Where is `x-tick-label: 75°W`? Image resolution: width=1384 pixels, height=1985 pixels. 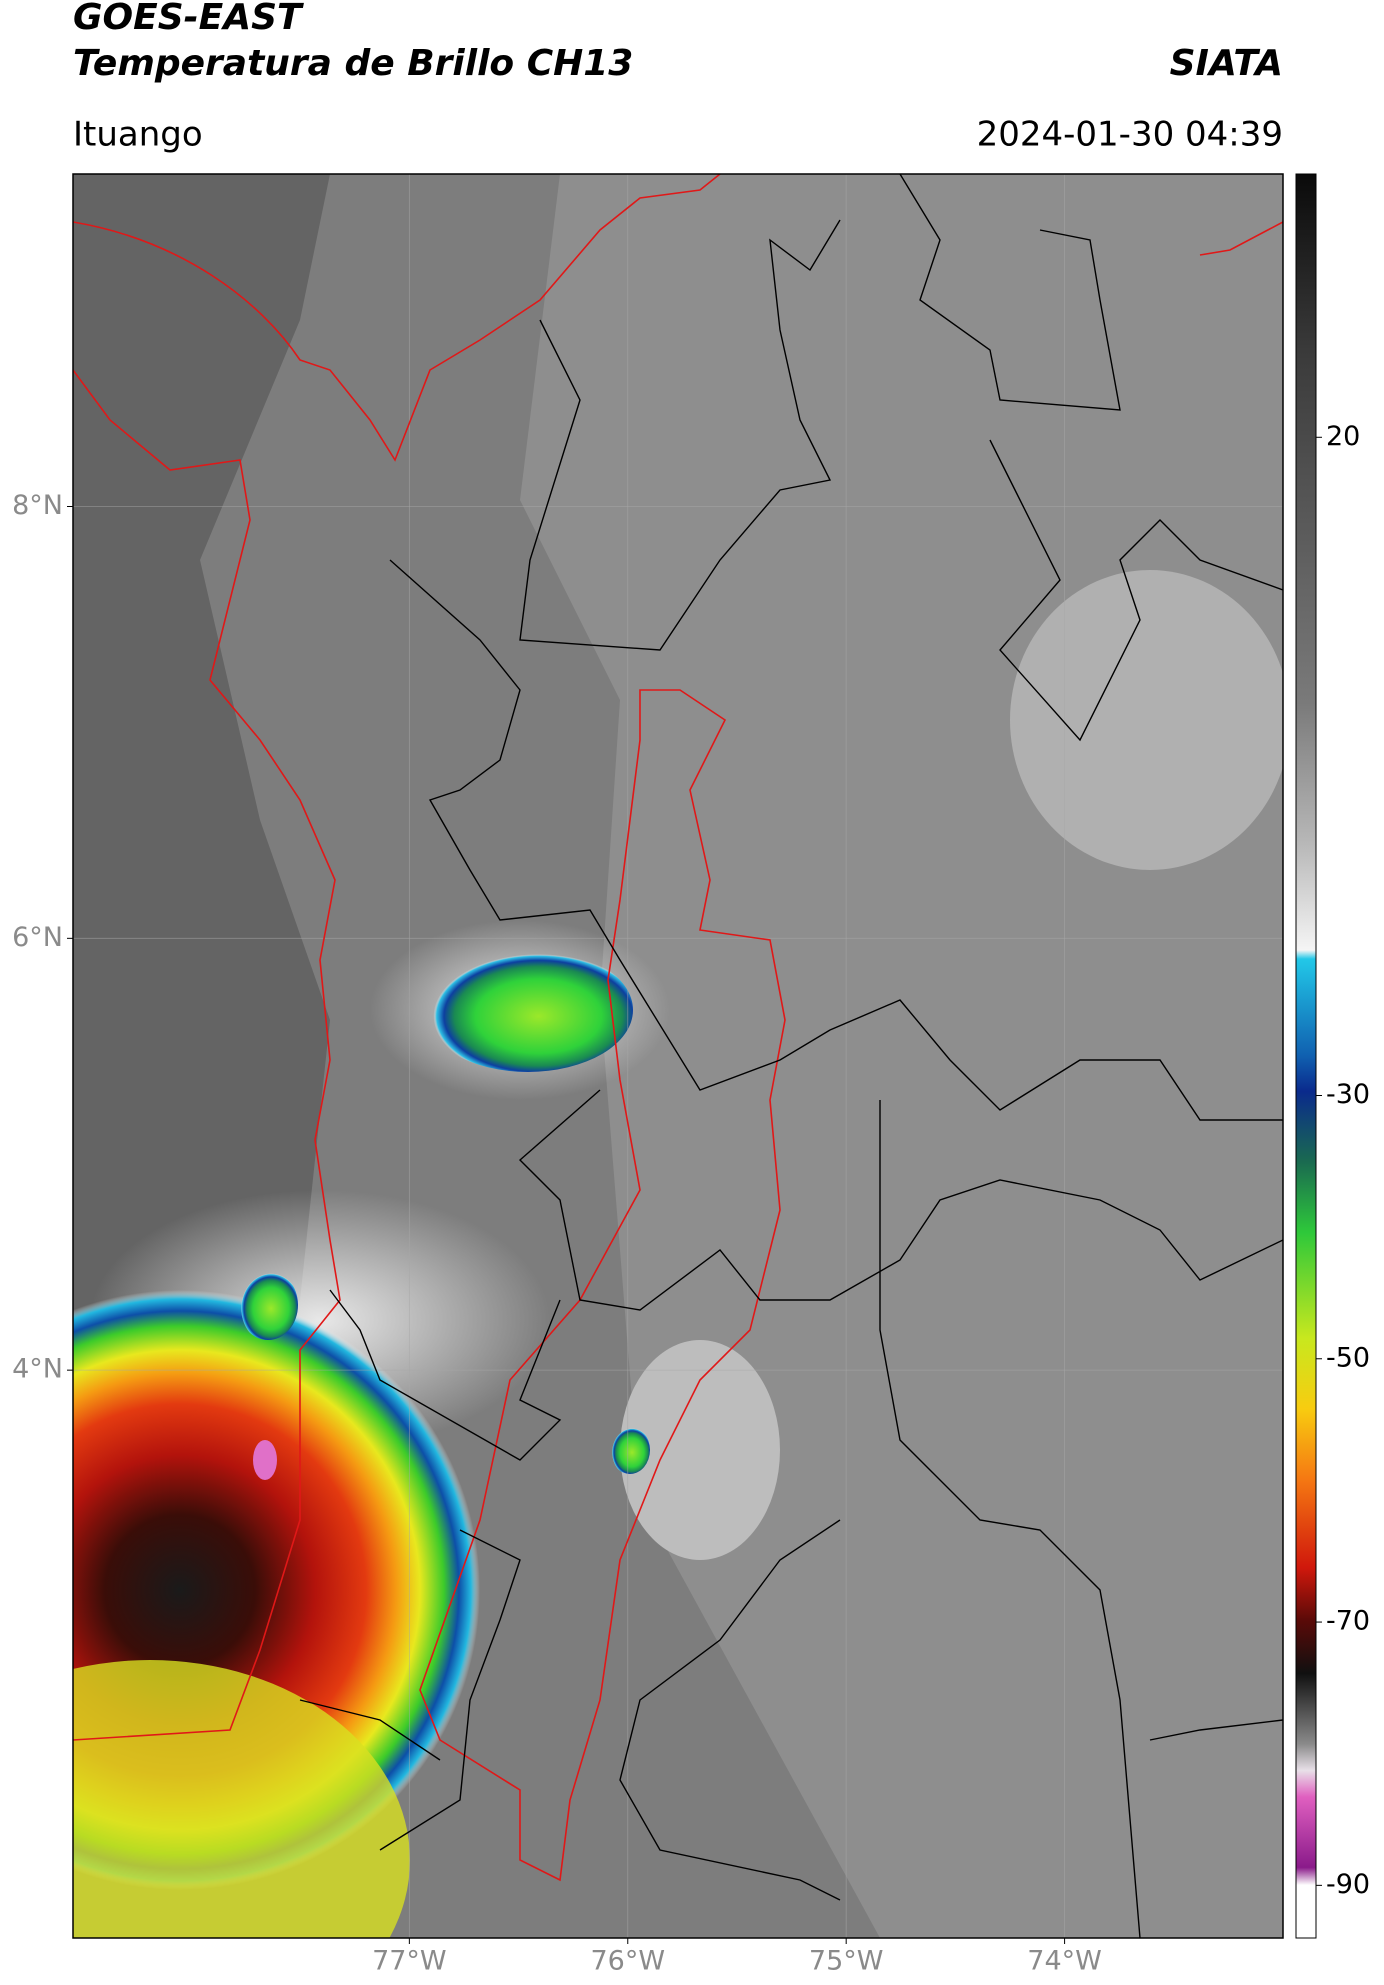 x-tick-label: 75°W is located at coordinates (846, 1961).